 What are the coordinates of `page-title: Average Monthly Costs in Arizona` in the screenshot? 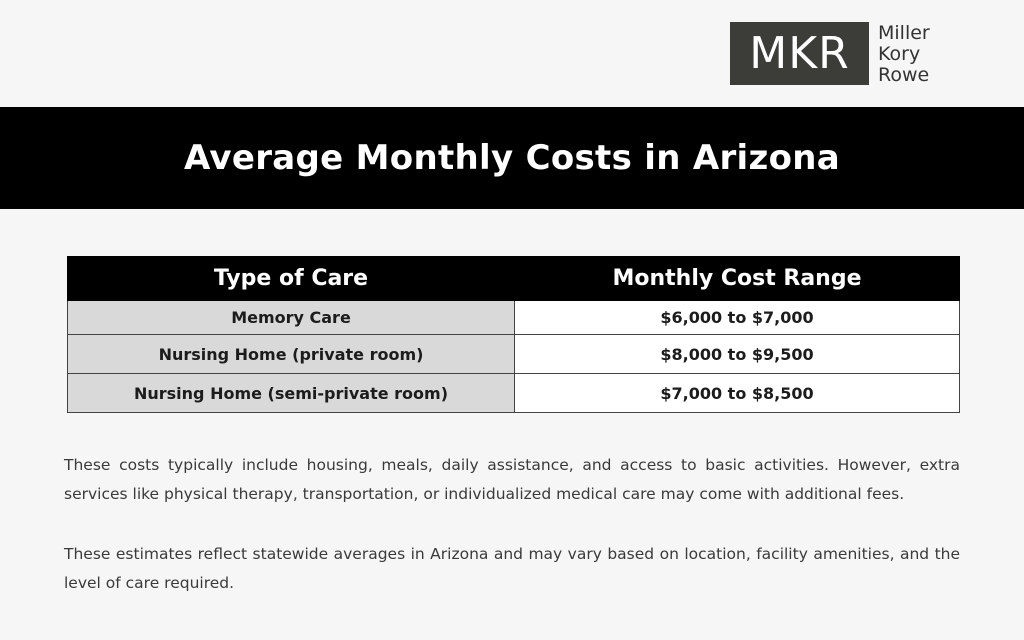 It's located at (512, 158).